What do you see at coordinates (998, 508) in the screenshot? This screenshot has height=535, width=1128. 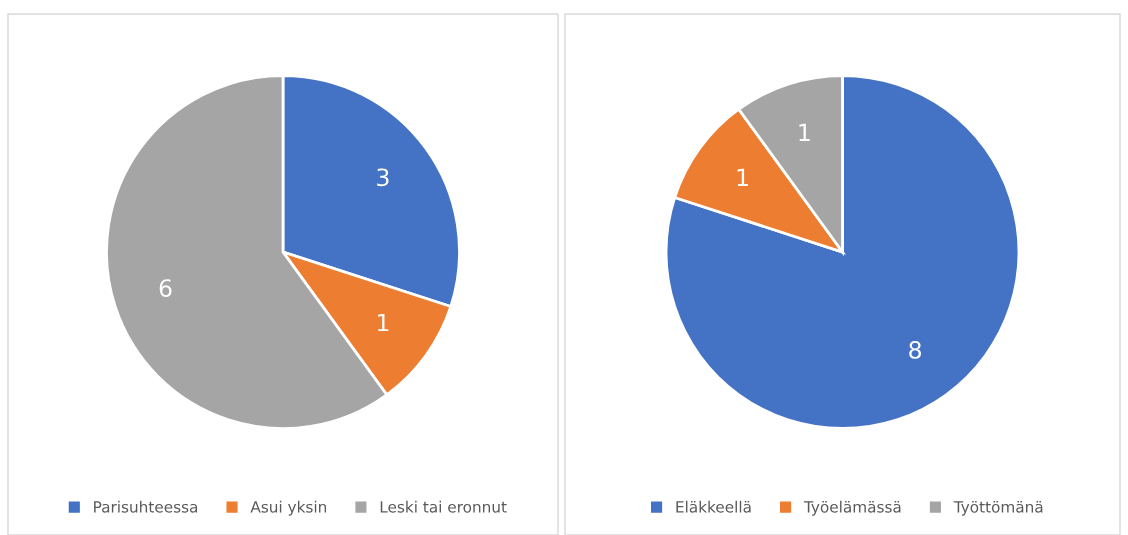 I see `legend-label: Työttömänä` at bounding box center [998, 508].